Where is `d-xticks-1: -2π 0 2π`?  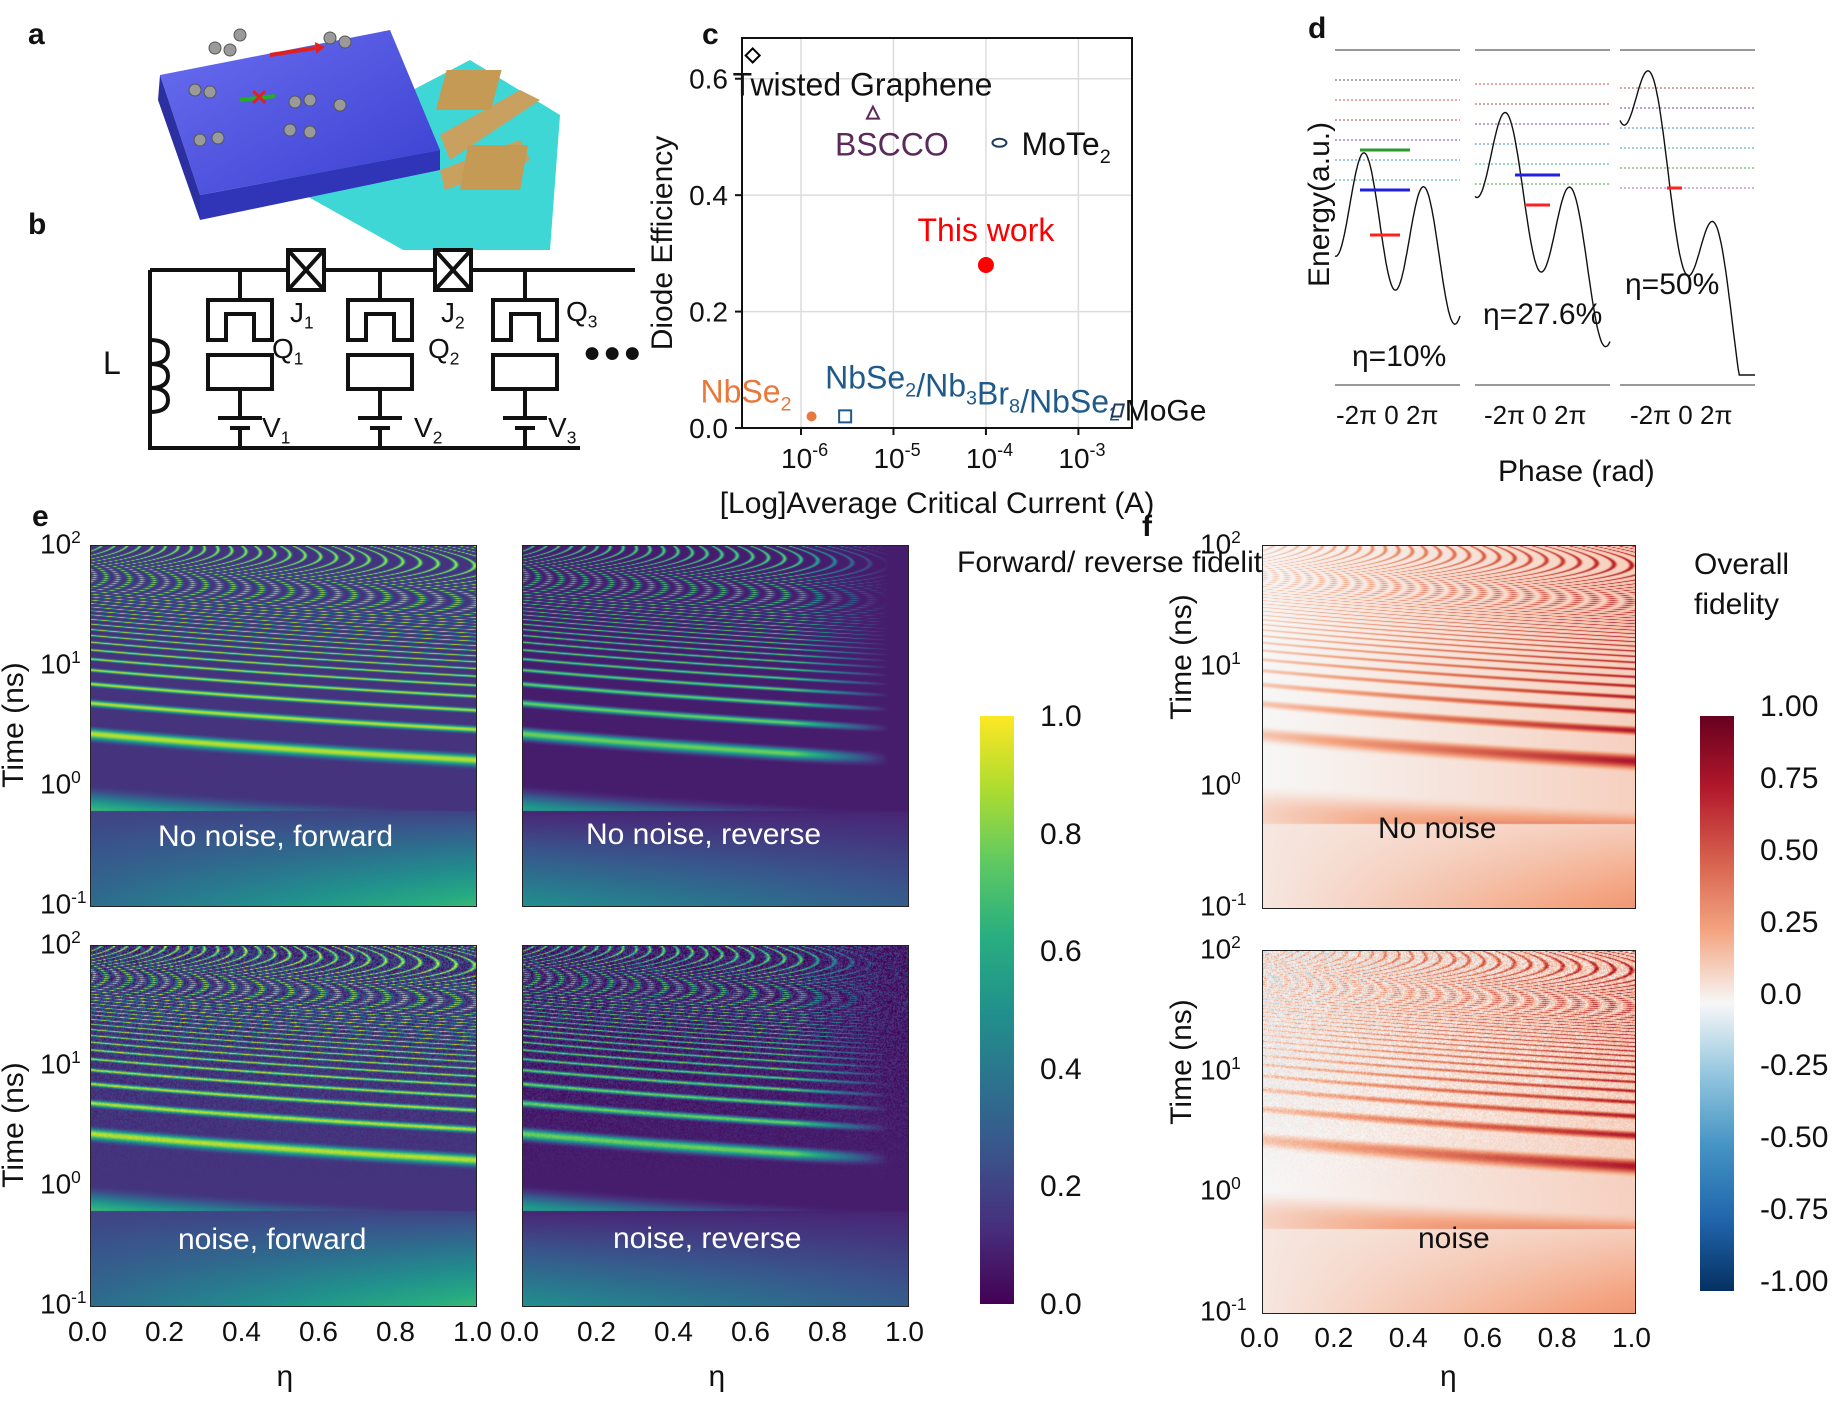 d-xticks-1: -2π 0 2π is located at coordinates (1387, 415).